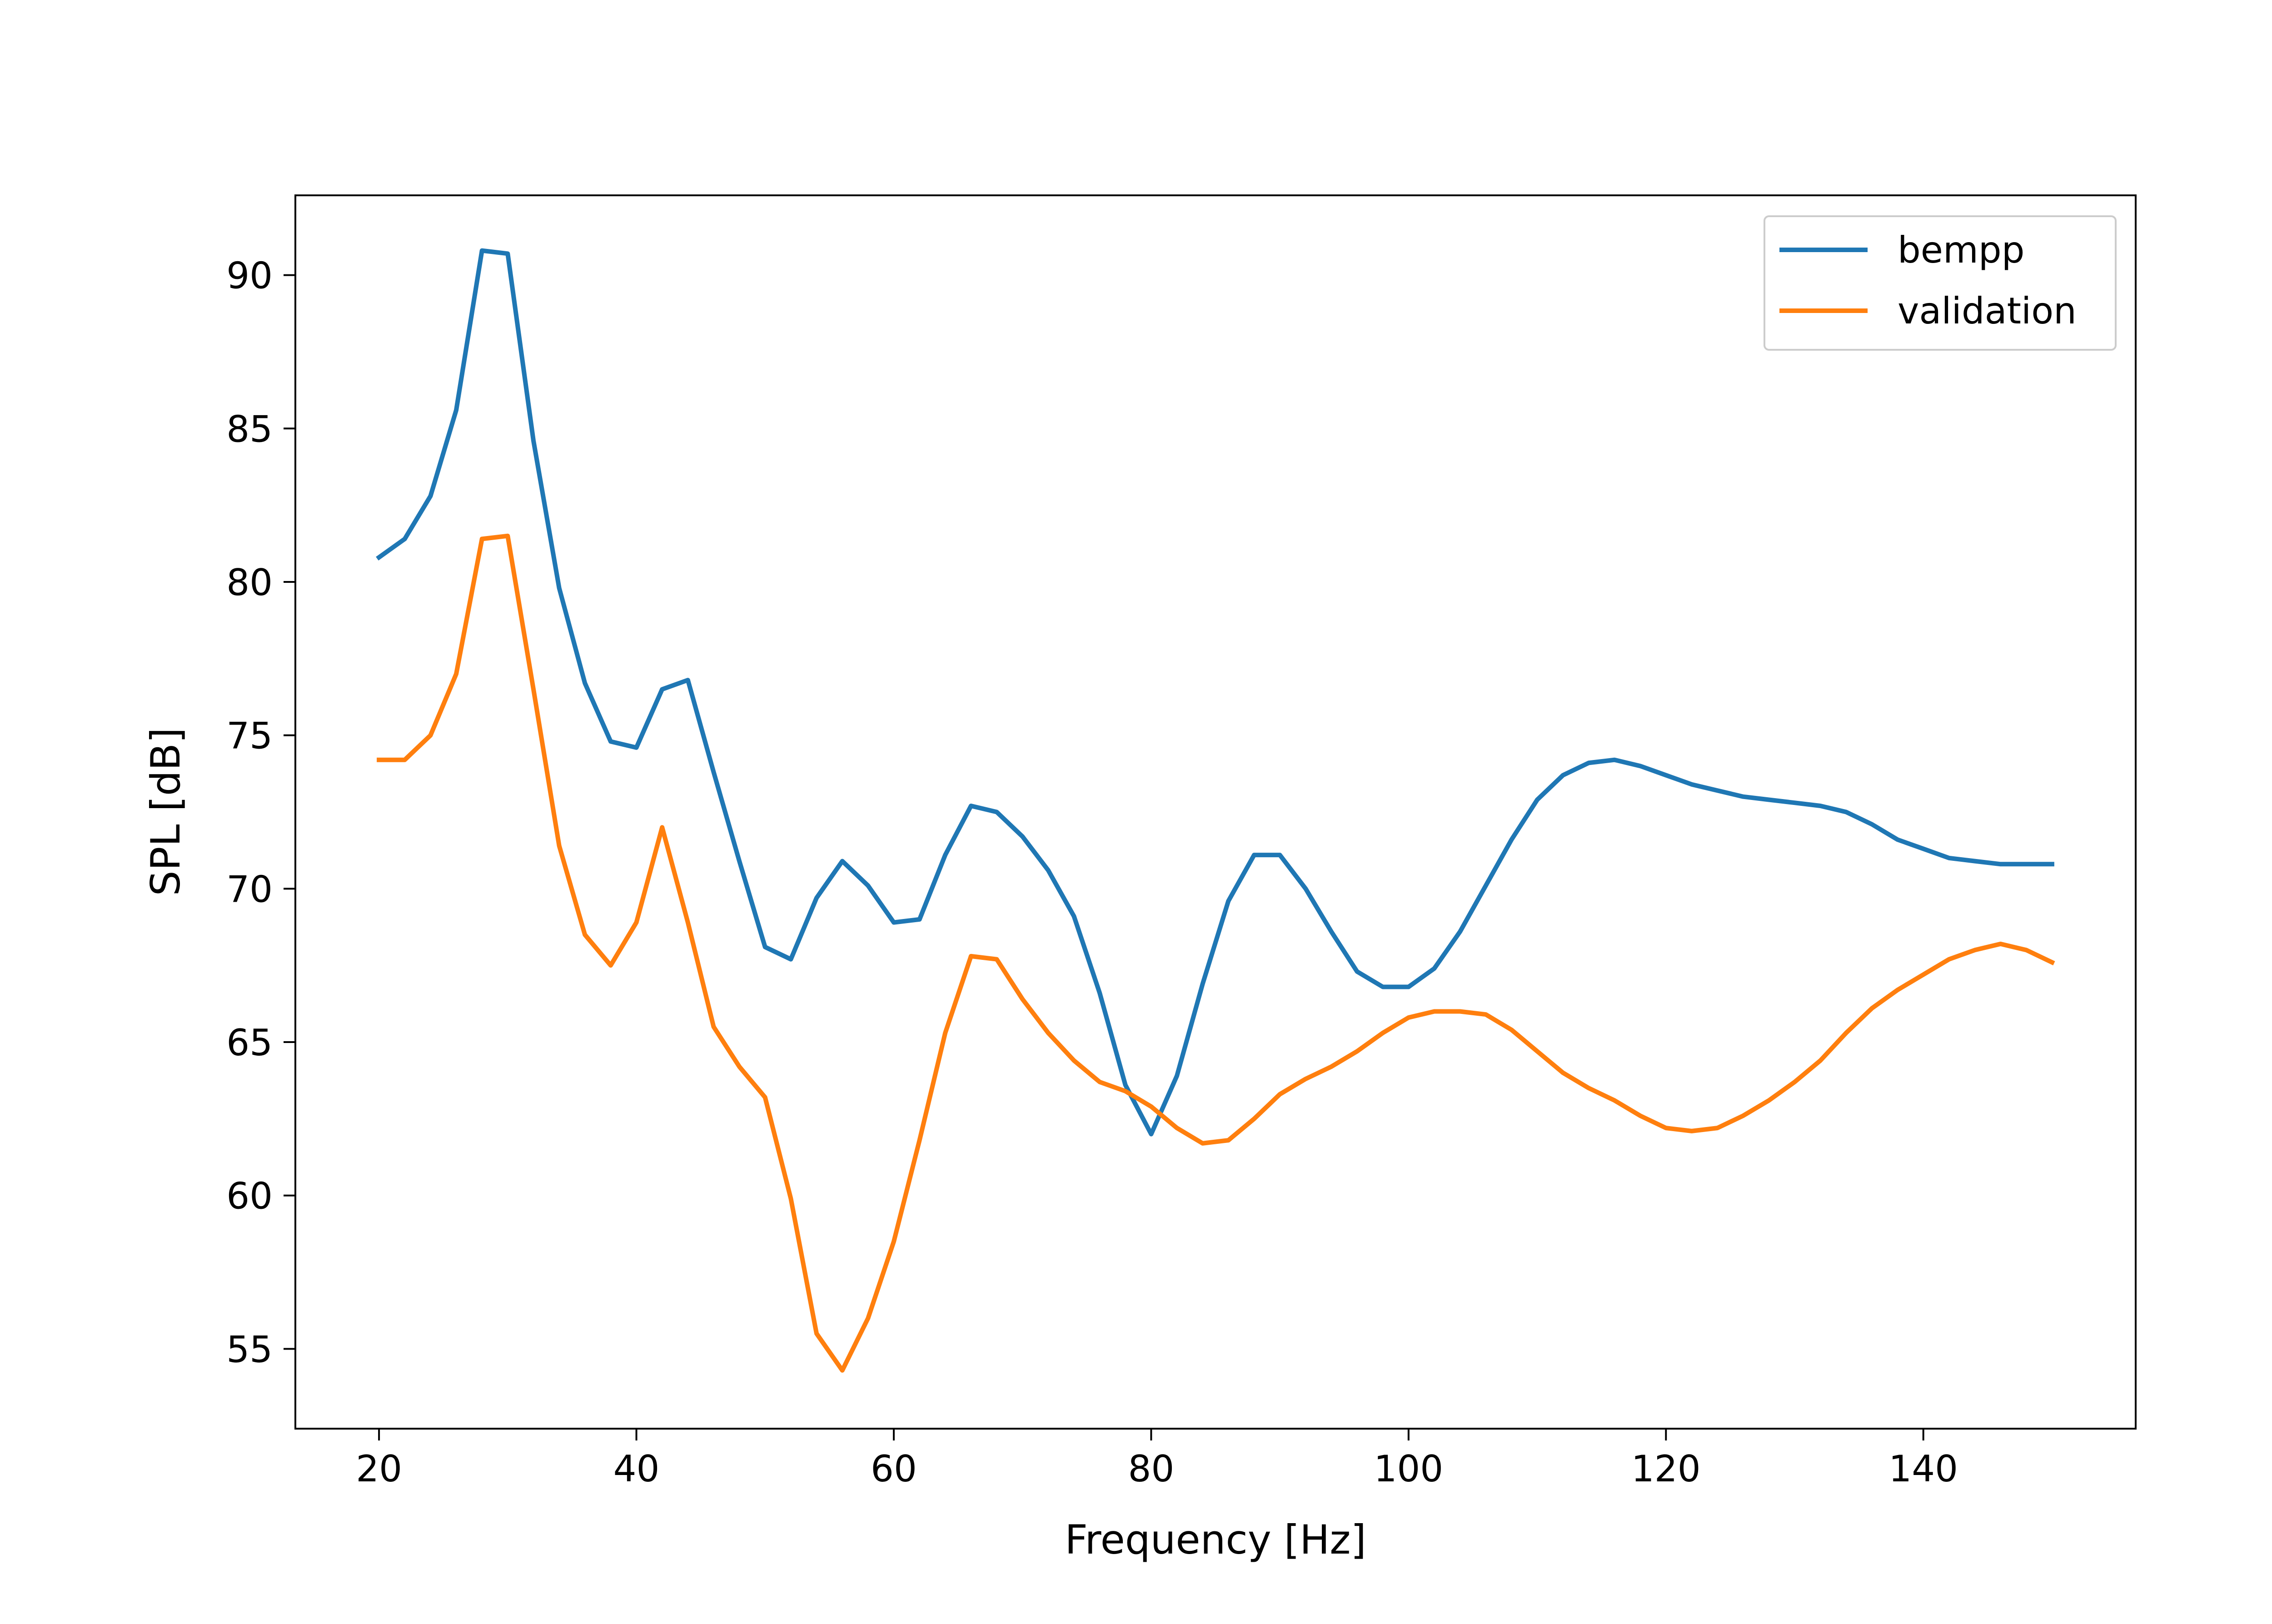  I want to click on y-tick-label: 65, so click(249, 1043).